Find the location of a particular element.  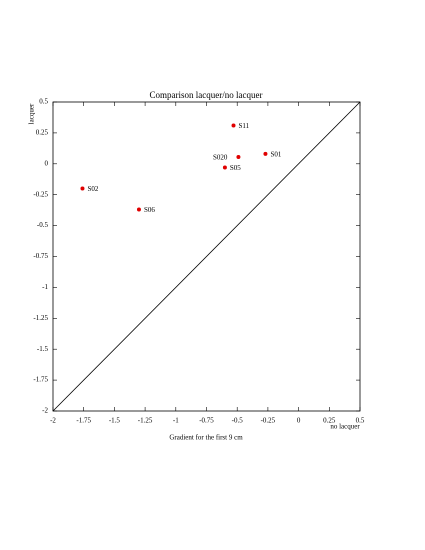

x-tick-label: -0.75 is located at coordinates (206, 421).